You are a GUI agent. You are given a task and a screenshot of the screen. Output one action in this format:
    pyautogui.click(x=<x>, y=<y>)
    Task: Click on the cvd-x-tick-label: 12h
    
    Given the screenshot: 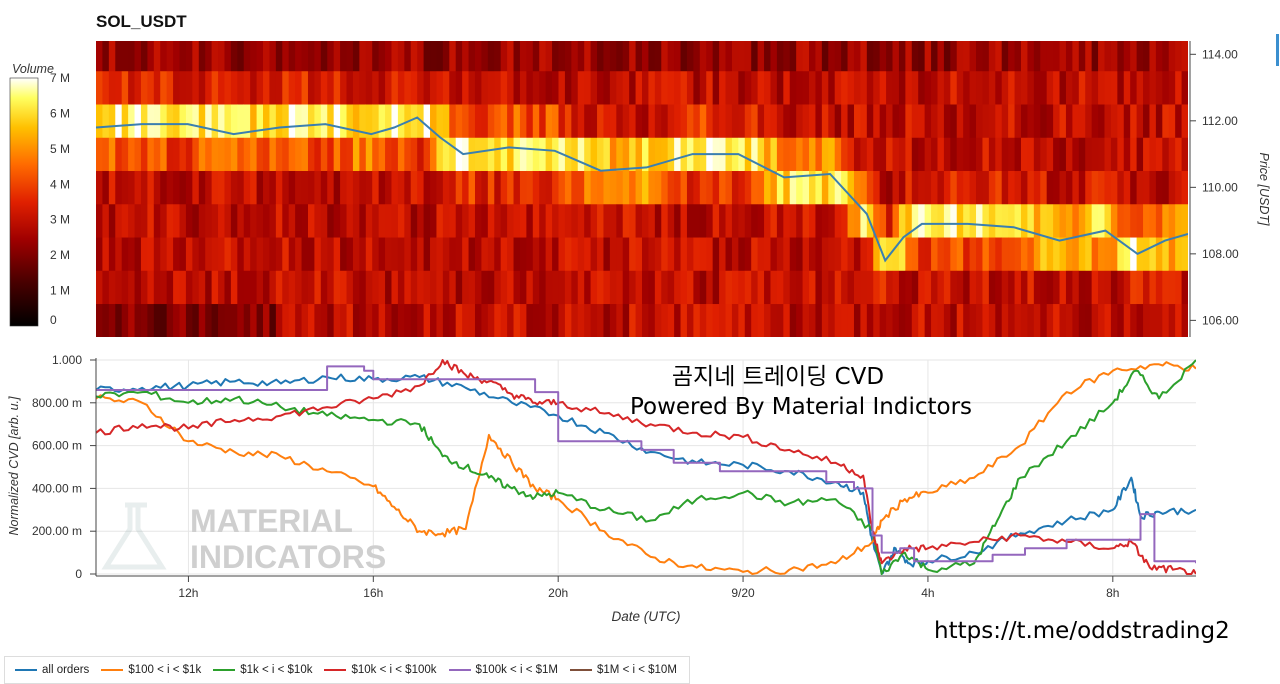 What is the action you would take?
    pyautogui.click(x=188, y=593)
    